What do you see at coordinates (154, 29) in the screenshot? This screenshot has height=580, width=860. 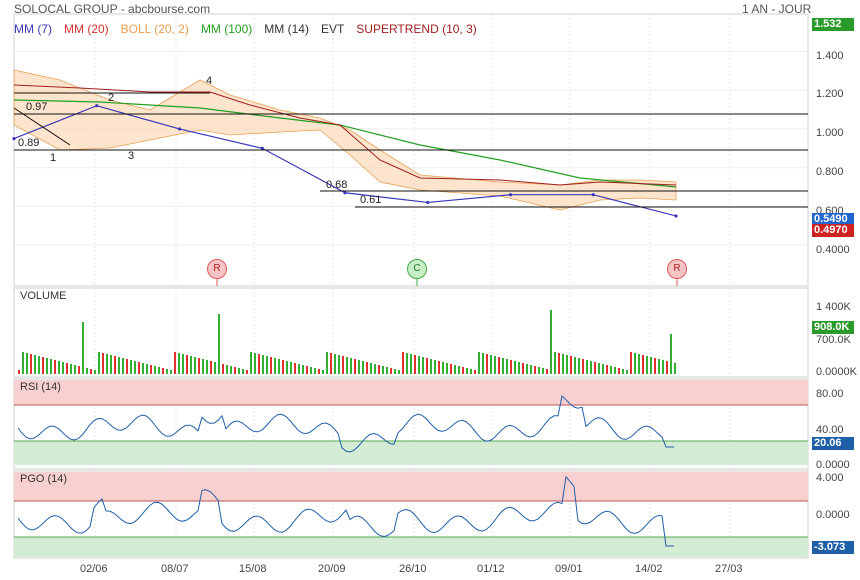 I see `indicator-2: BOLL (20, 2)` at bounding box center [154, 29].